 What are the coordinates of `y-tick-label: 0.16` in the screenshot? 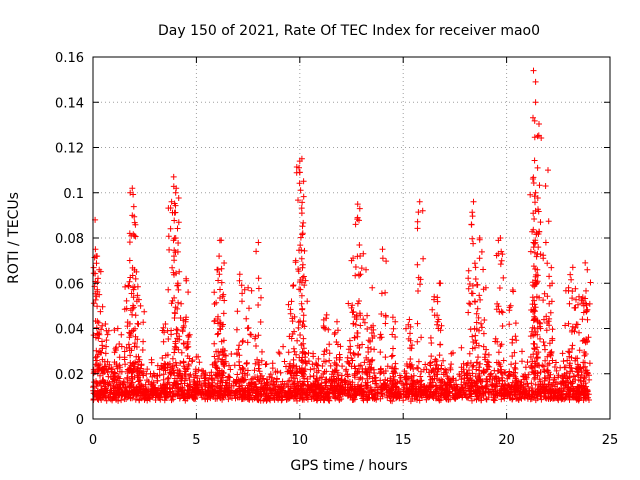 It's located at (69, 58).